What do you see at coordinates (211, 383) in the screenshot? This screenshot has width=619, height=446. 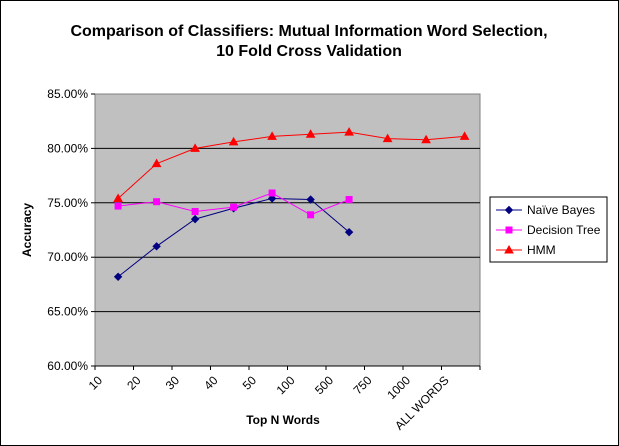 I see `x-tick-label: 40` at bounding box center [211, 383].